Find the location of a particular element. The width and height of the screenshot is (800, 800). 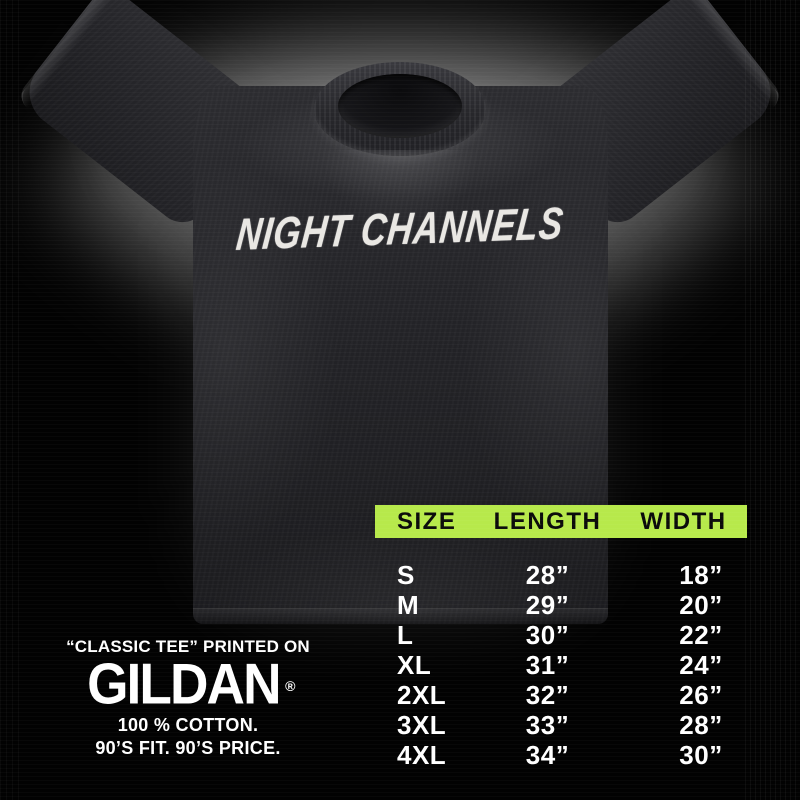

size-label: 4XL is located at coordinates (422, 755).